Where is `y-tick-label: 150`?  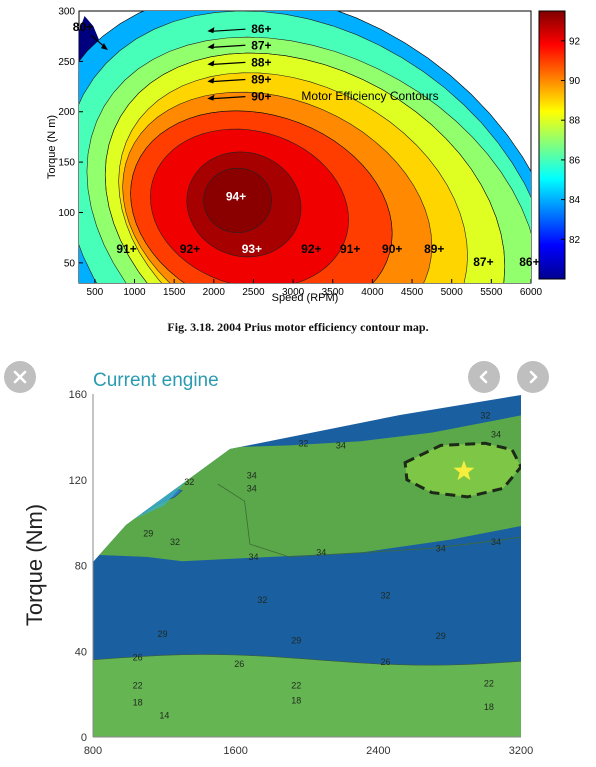
y-tick-label: 150 is located at coordinates (66, 163).